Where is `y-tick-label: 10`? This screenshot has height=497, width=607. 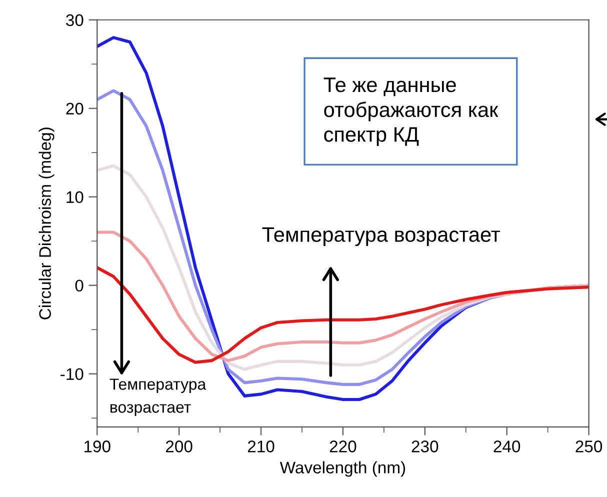 y-tick-label: 10 is located at coordinates (75, 197).